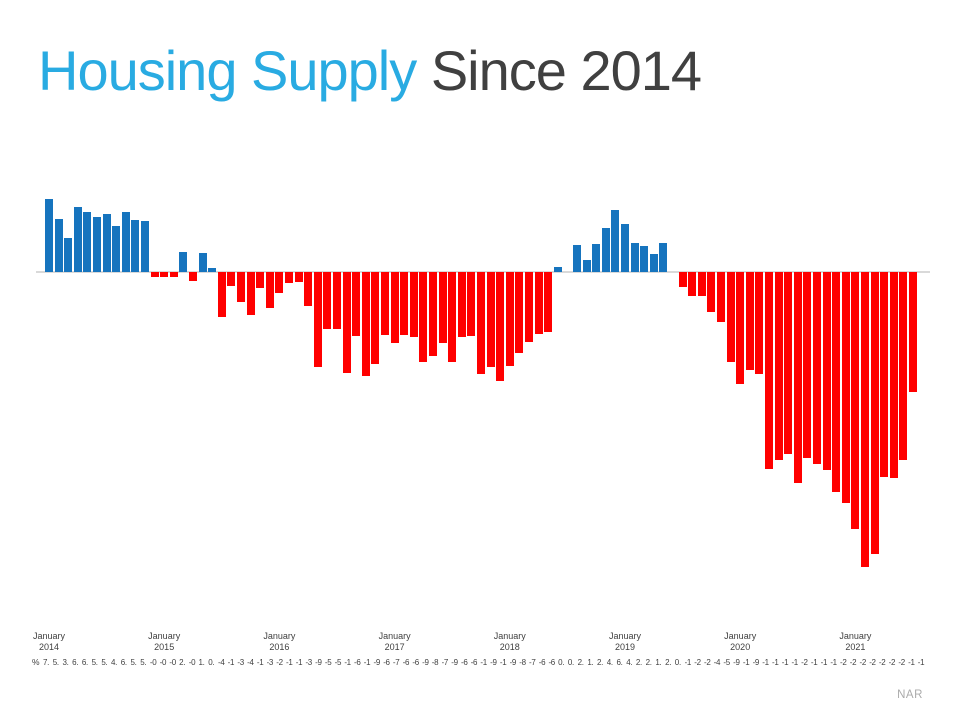 This screenshot has height=720, width=960. What do you see at coordinates (740, 641) in the screenshot?
I see `x-tick-label: January 2020` at bounding box center [740, 641].